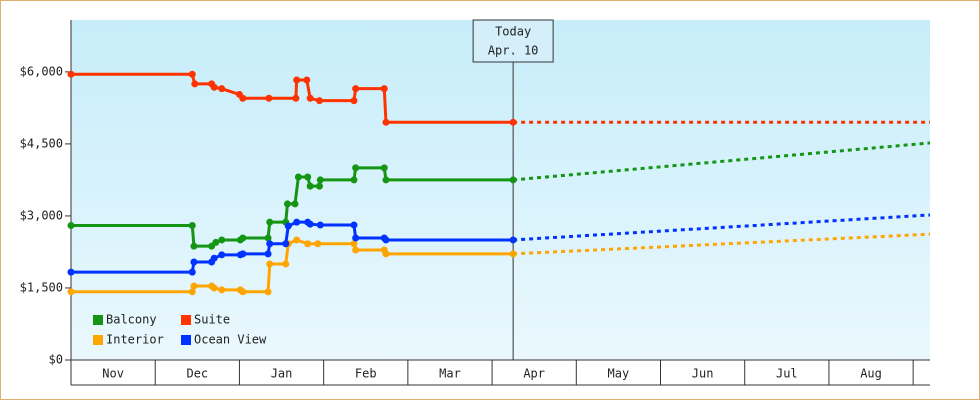  What do you see at coordinates (135, 340) in the screenshot?
I see `legend-label: Interior` at bounding box center [135, 340].